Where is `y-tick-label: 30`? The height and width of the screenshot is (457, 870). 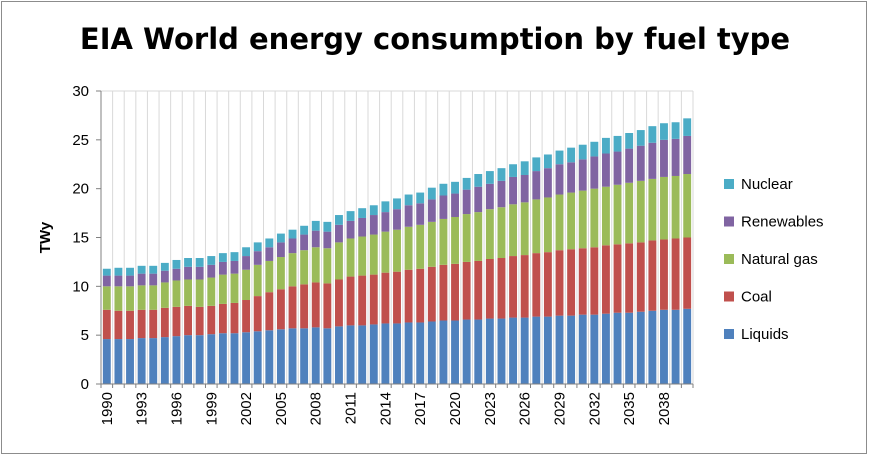 y-tick-label: 30 is located at coordinates (80, 91).